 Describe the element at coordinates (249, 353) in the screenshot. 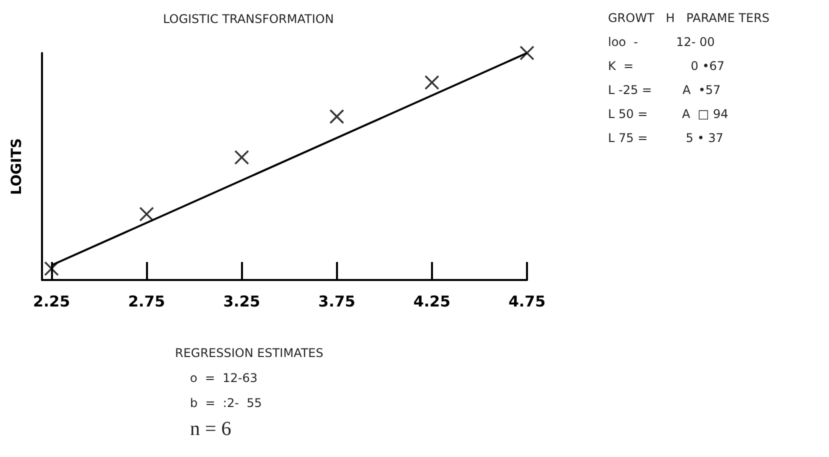

I see `text: REGRESSION ESTIMATES` at that location.